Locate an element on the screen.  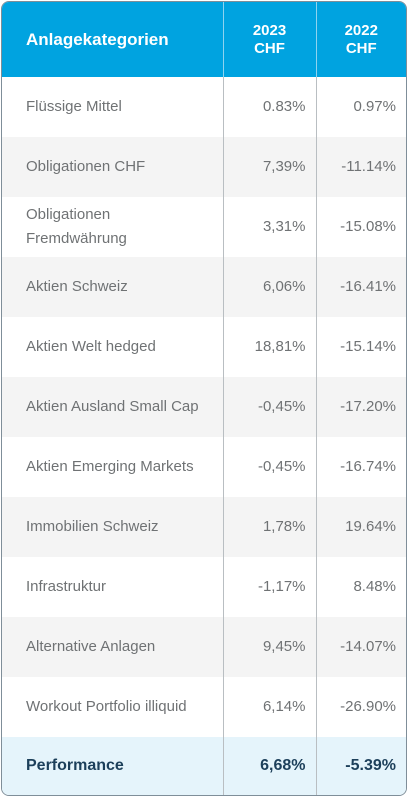
table-header: Anlagekategorien 2023 CHF 2022 CHF is located at coordinates (204, 39).